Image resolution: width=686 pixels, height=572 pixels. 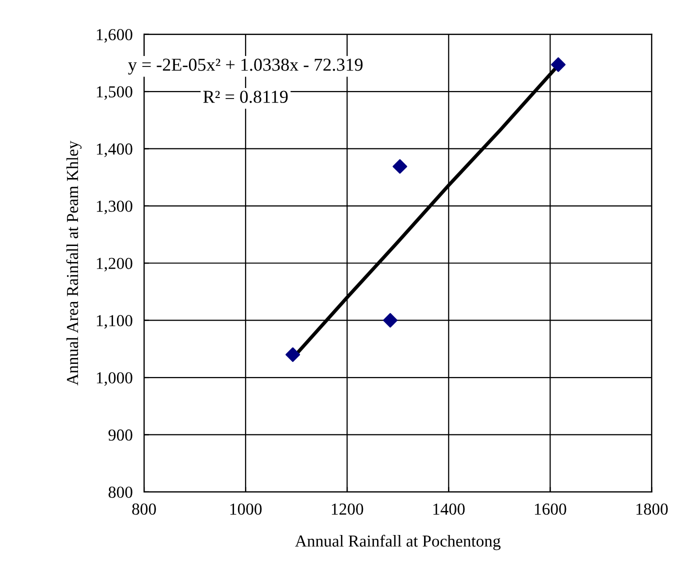 I want to click on x-tick-label: 1600, so click(x=550, y=509).